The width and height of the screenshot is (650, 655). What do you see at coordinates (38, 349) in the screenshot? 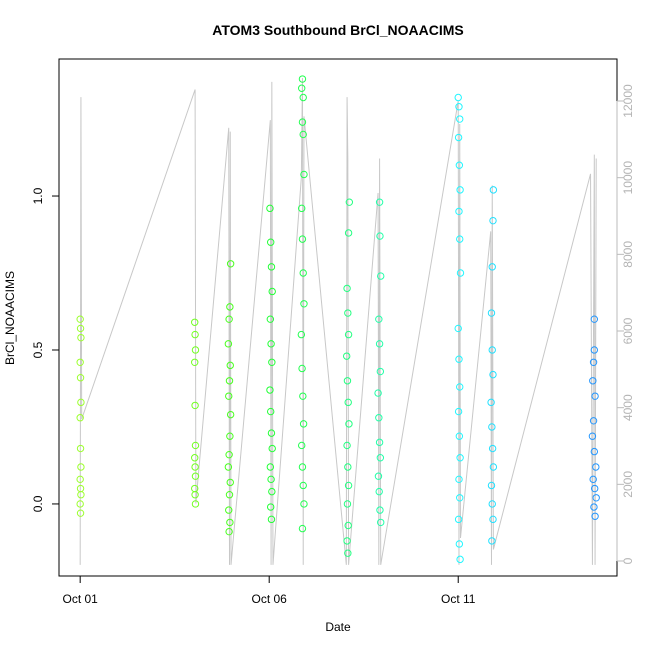
I see `y-tick-label: 0.5` at bounding box center [38, 349].